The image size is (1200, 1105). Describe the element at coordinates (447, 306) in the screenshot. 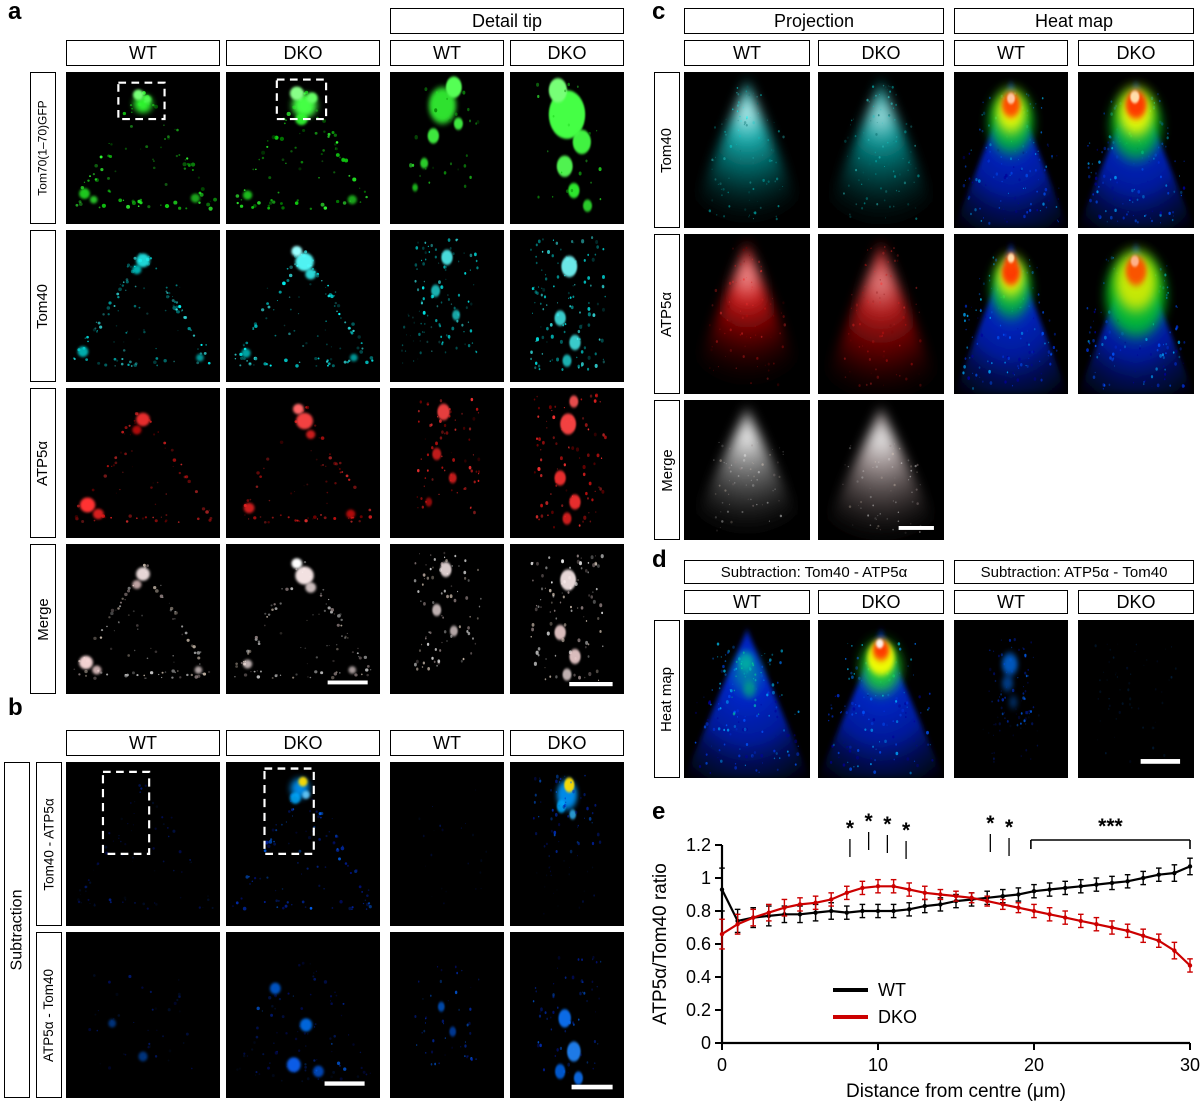

I see `micrograph-a-tom40-wt-detail` at that location.